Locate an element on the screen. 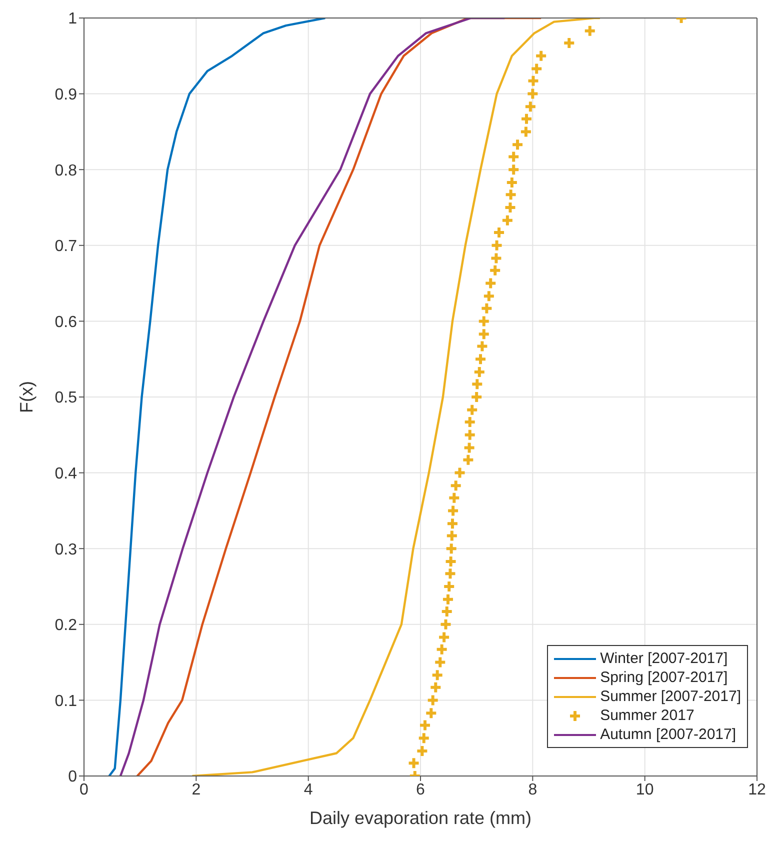 The width and height of the screenshot is (772, 844). y-tick-label: 0 is located at coordinates (73, 777).